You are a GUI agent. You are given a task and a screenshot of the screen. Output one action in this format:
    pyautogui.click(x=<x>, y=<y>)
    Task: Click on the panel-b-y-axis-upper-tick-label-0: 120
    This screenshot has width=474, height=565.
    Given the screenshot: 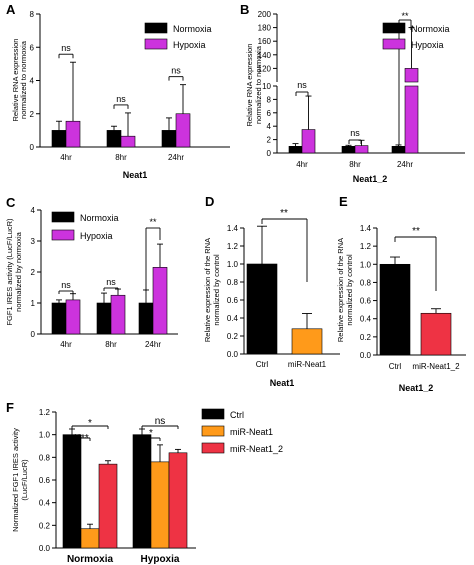 What is the action you would take?
    pyautogui.click(x=265, y=68)
    